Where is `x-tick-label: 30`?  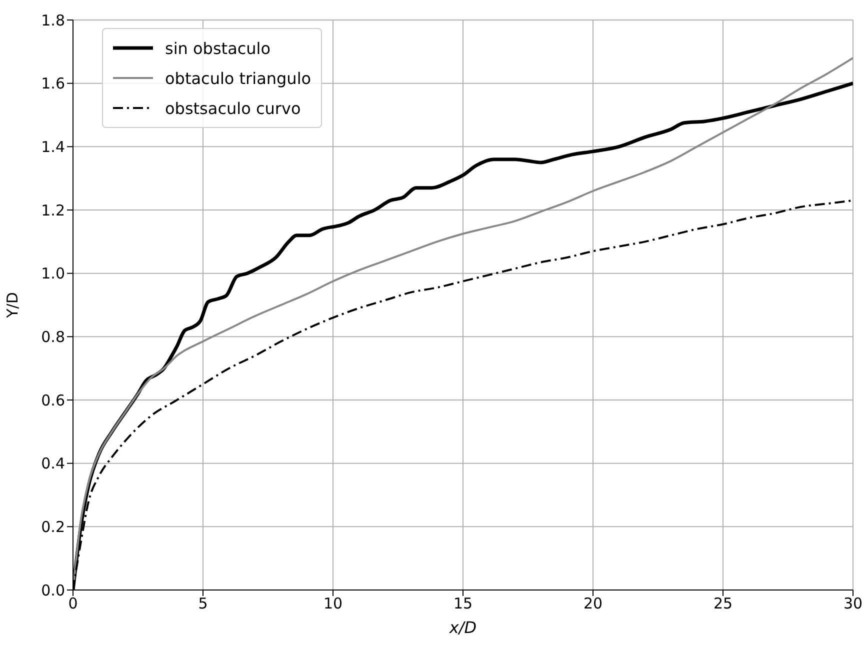
x-tick-label: 30 is located at coordinates (853, 603).